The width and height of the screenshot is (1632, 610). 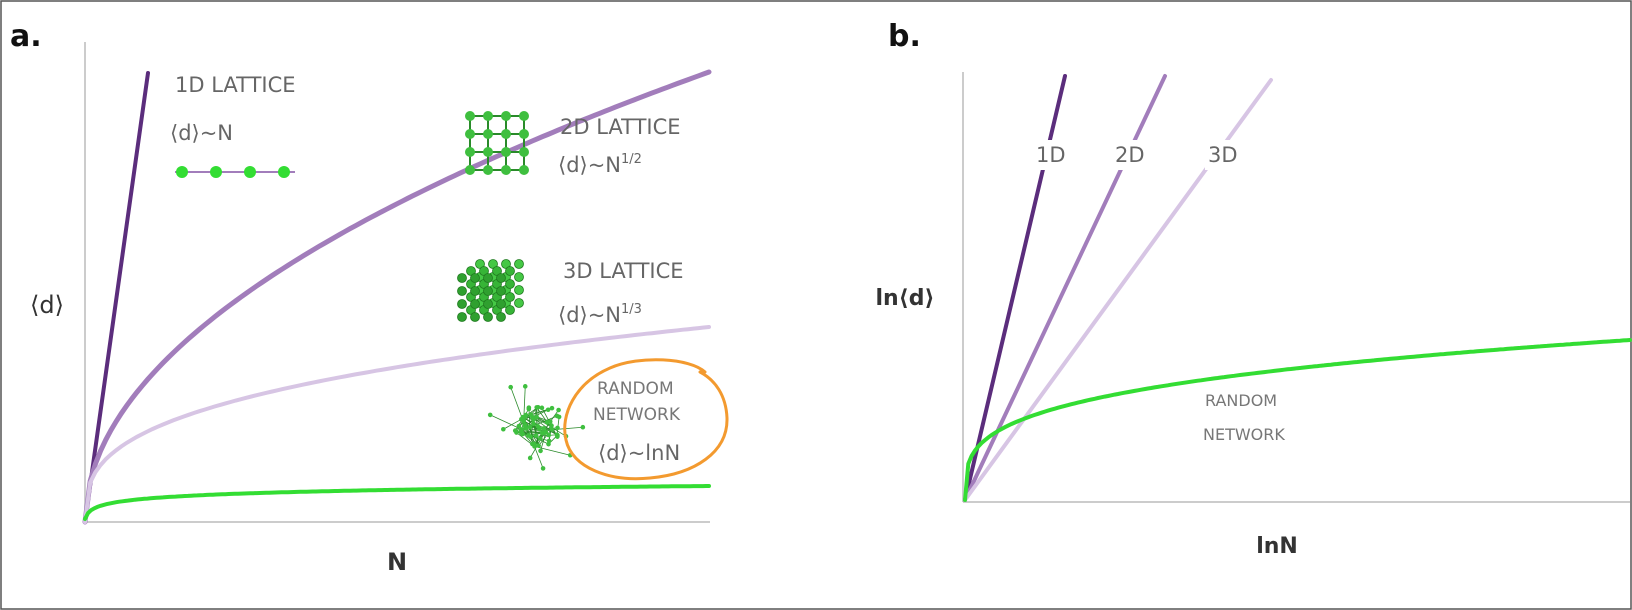 What do you see at coordinates (637, 415) in the screenshot?
I see `label-random-network-line2: NETWORK` at bounding box center [637, 415].